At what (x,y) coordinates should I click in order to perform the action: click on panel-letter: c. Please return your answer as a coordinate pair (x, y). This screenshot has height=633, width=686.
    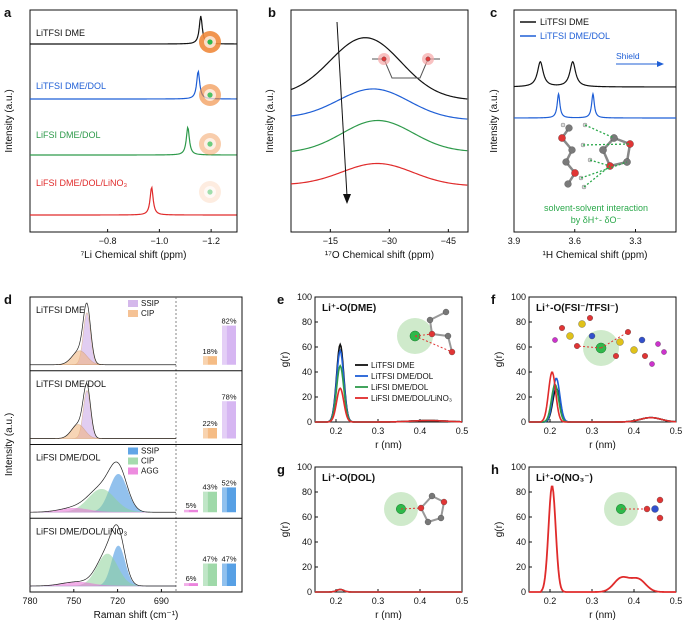
    Looking at the image, I should click on (493, 12).